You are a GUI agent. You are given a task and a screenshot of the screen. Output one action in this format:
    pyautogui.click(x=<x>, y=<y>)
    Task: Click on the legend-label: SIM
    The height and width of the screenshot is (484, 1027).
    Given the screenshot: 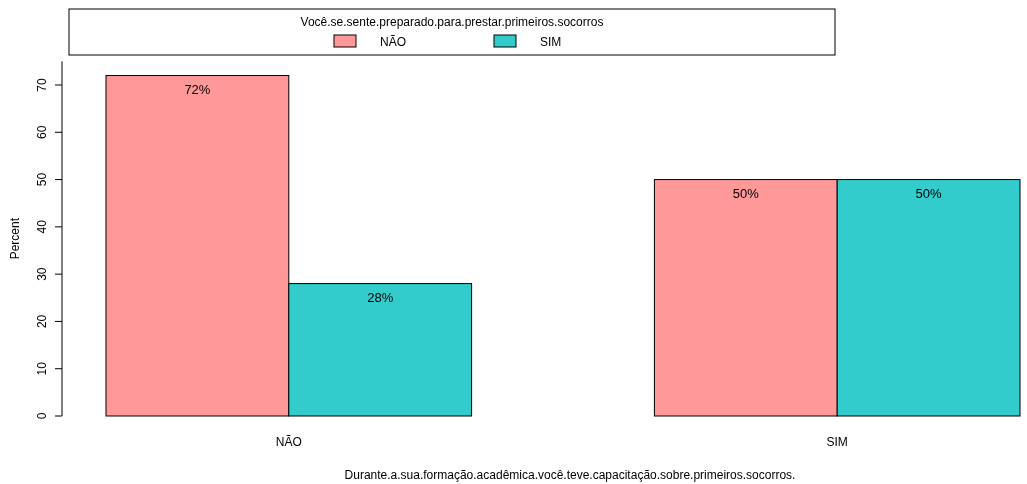 What is the action you would take?
    pyautogui.click(x=551, y=42)
    